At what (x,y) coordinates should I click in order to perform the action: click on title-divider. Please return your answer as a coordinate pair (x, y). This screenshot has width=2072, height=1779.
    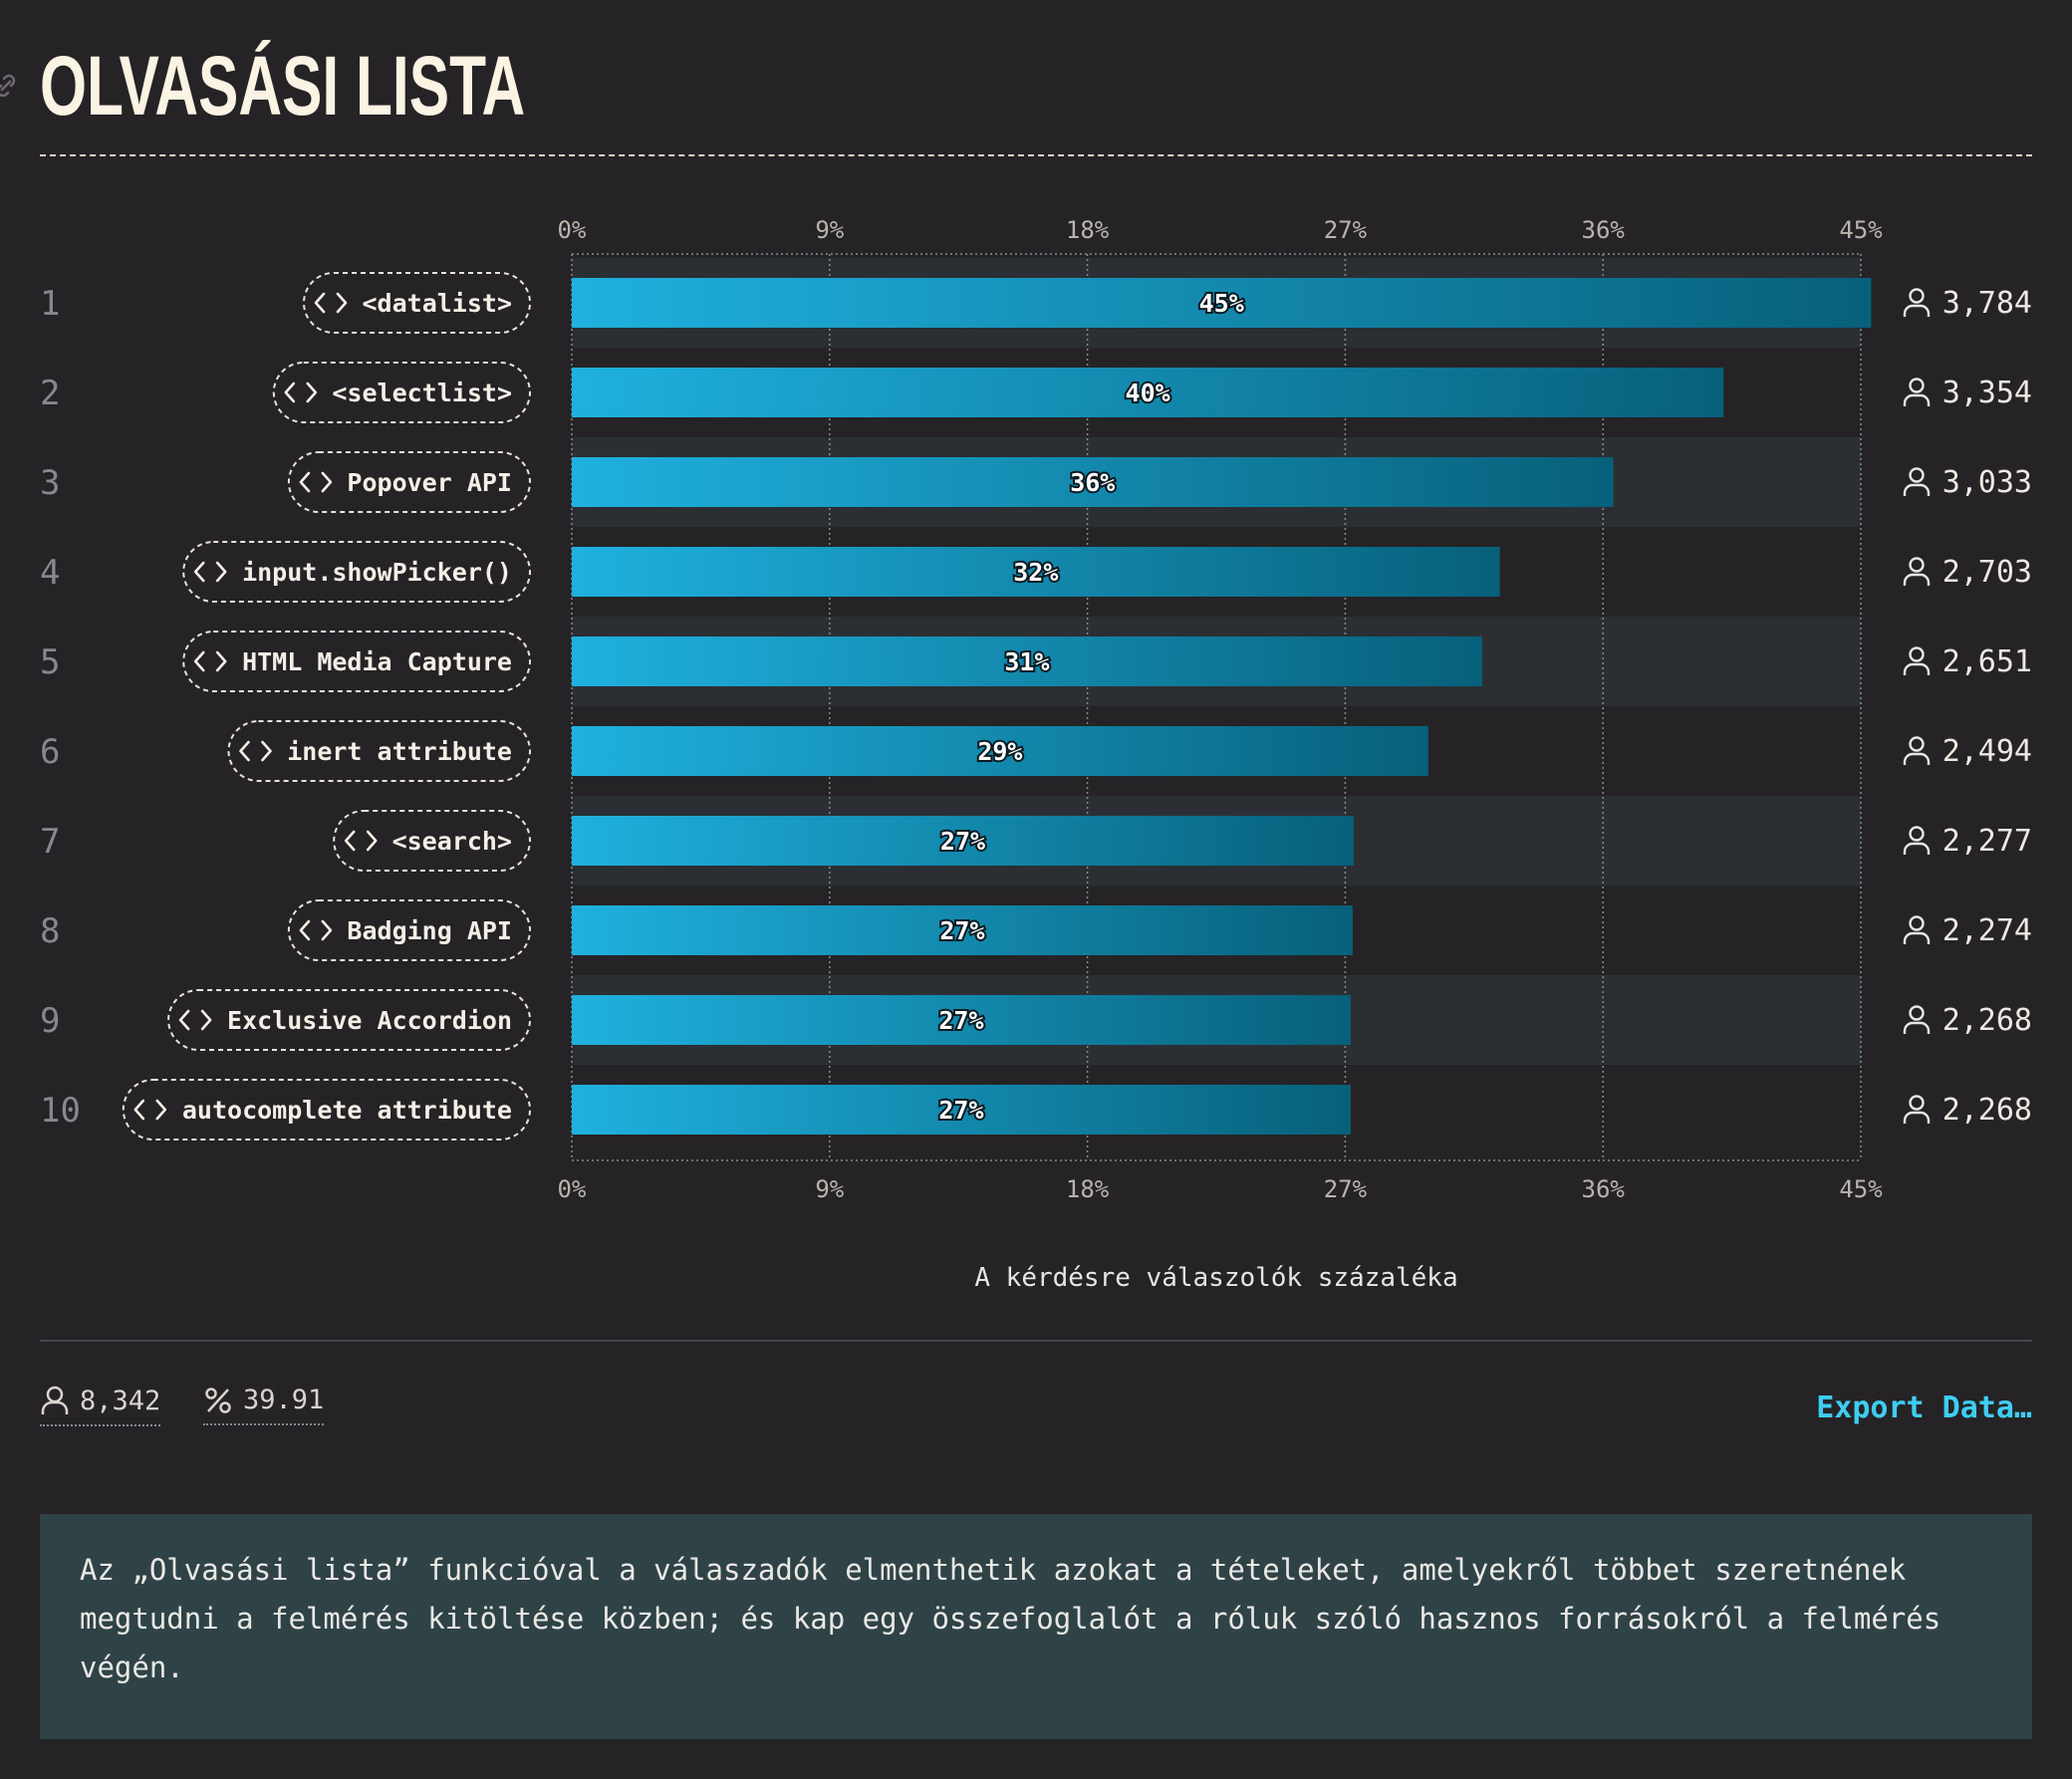
    Looking at the image, I should click on (1036, 155).